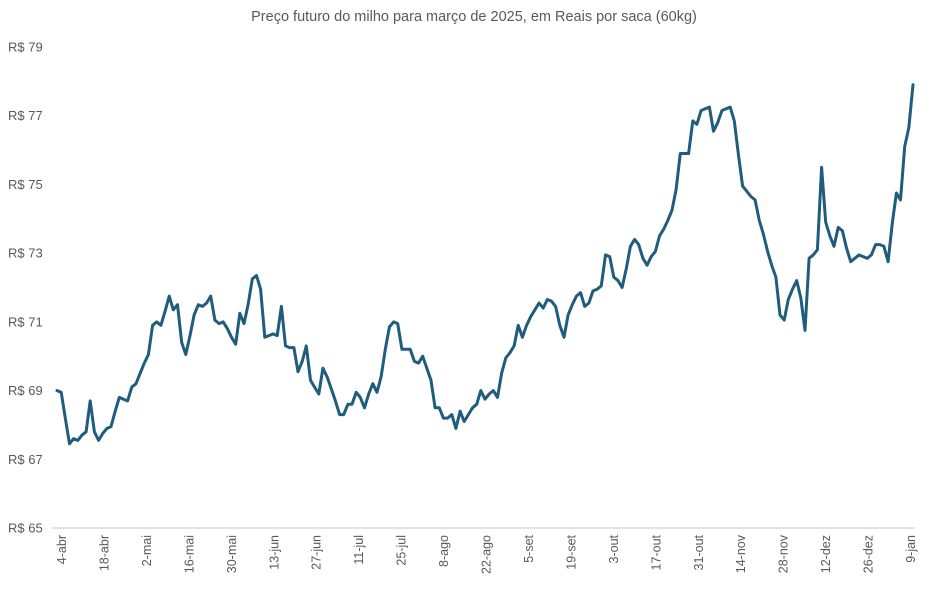 The width and height of the screenshot is (948, 589). Describe the element at coordinates (104, 553) in the screenshot. I see `x-tick-label: 18-abr` at that location.